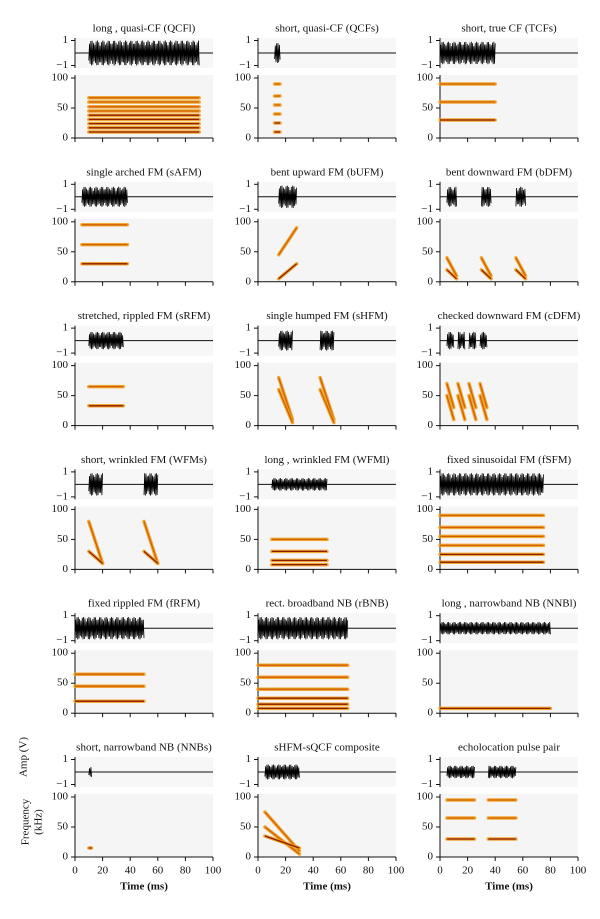  What do you see at coordinates (440, 871) in the screenshot?
I see `x-tick-label: 0` at bounding box center [440, 871].